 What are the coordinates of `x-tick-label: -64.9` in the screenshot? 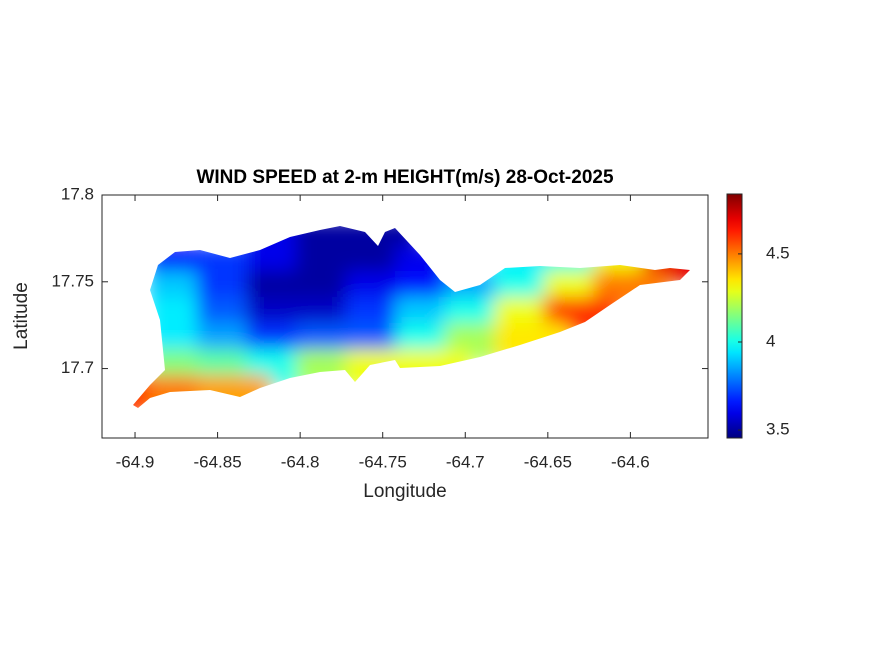 It's located at (135, 461).